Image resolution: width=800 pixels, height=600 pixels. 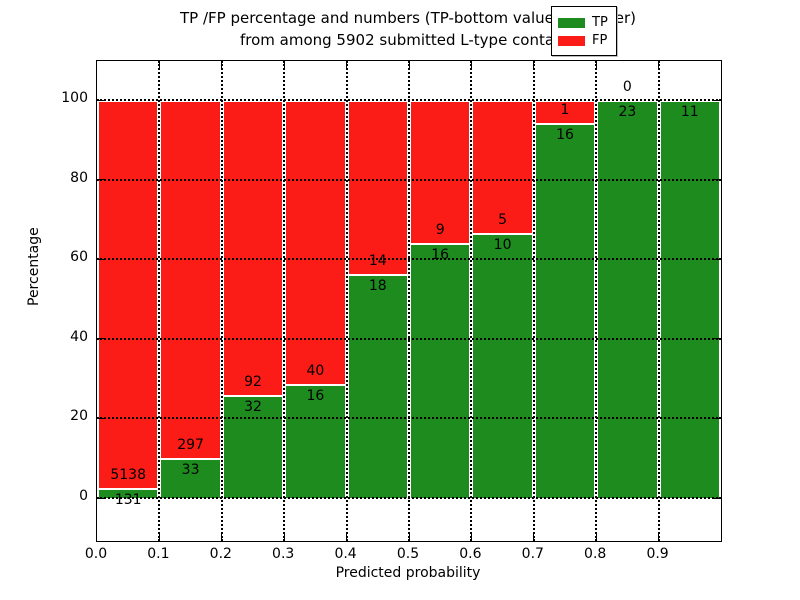 What do you see at coordinates (571, 22) in the screenshot?
I see `tp-swatch-icon` at bounding box center [571, 22].